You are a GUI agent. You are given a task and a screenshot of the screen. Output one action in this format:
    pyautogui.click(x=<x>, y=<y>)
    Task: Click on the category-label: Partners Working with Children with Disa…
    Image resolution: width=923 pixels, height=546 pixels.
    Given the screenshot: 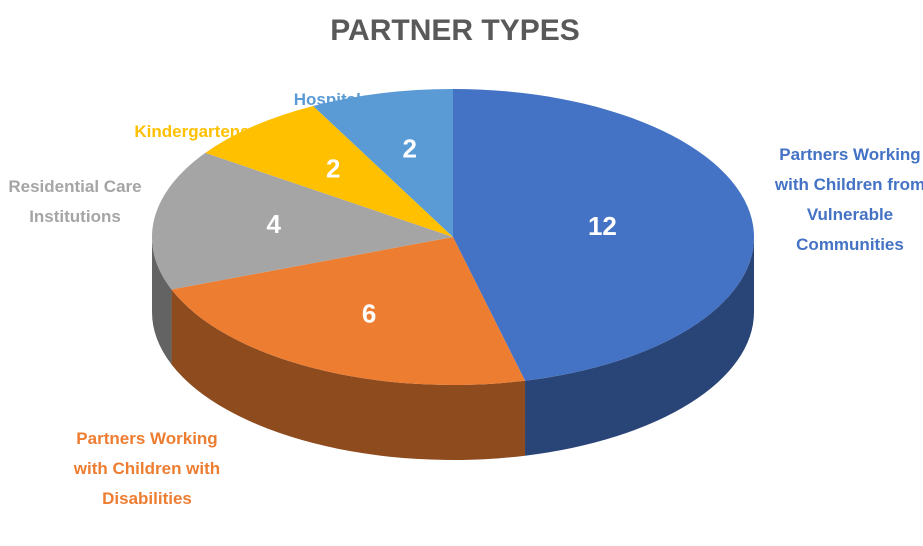 What is the action you would take?
    pyautogui.click(x=147, y=468)
    